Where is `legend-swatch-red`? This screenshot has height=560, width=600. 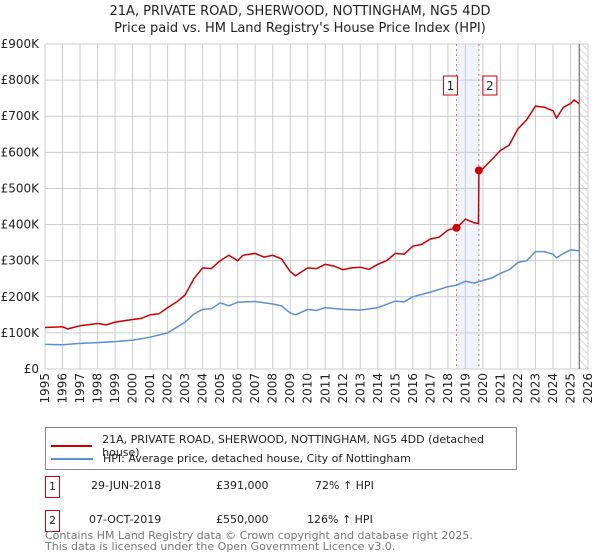 legend-swatch-red is located at coordinates (72, 446).